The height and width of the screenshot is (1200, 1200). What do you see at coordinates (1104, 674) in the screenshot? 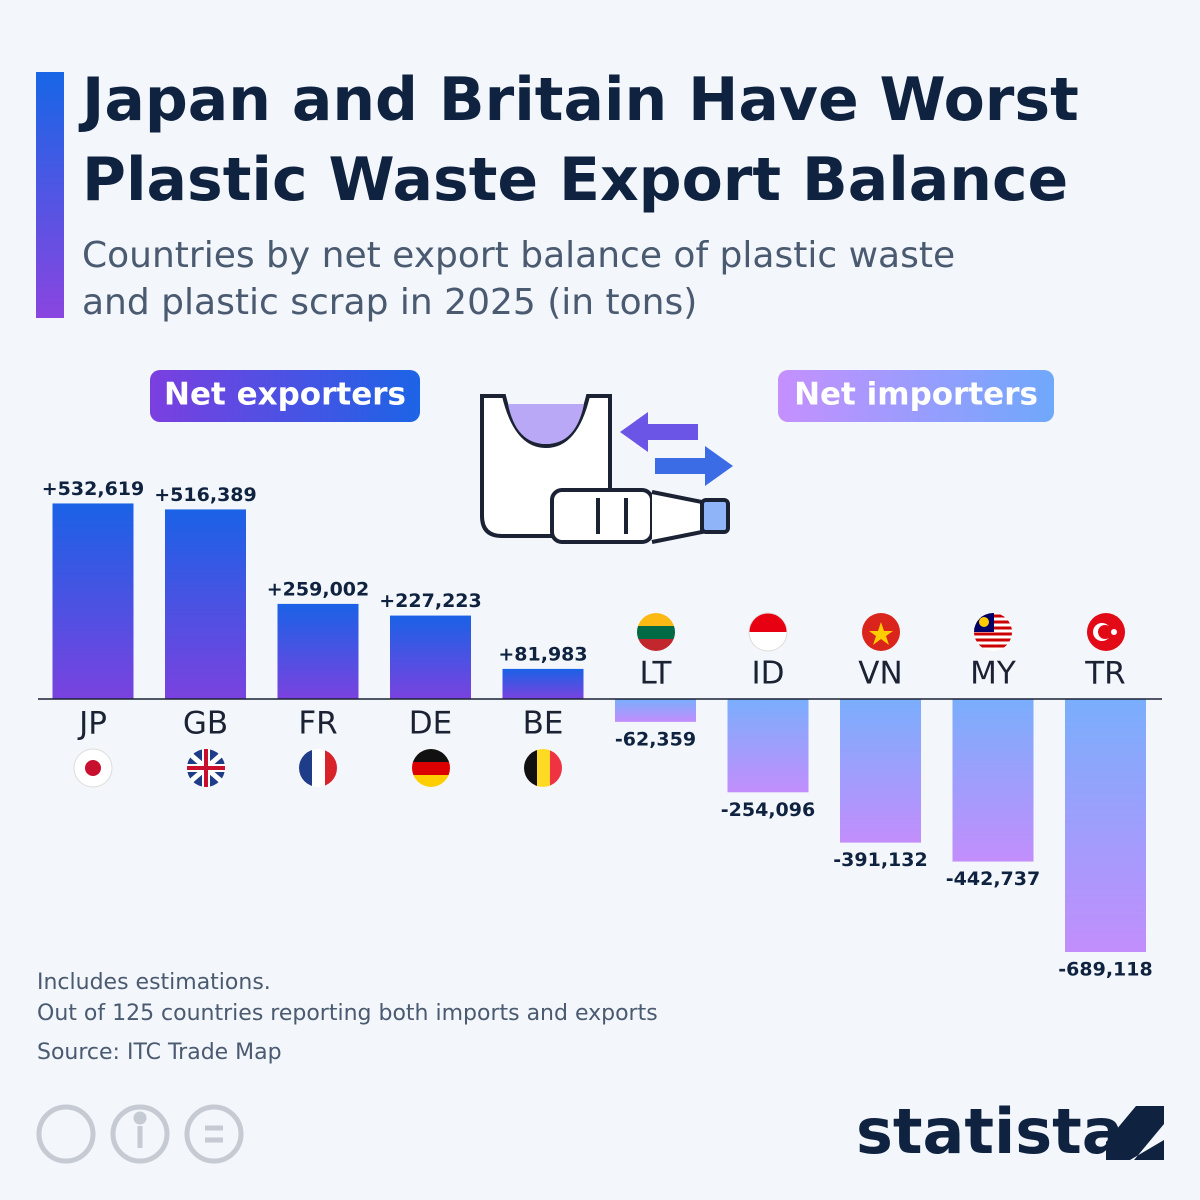
I see `category-label: TR` at bounding box center [1104, 674].